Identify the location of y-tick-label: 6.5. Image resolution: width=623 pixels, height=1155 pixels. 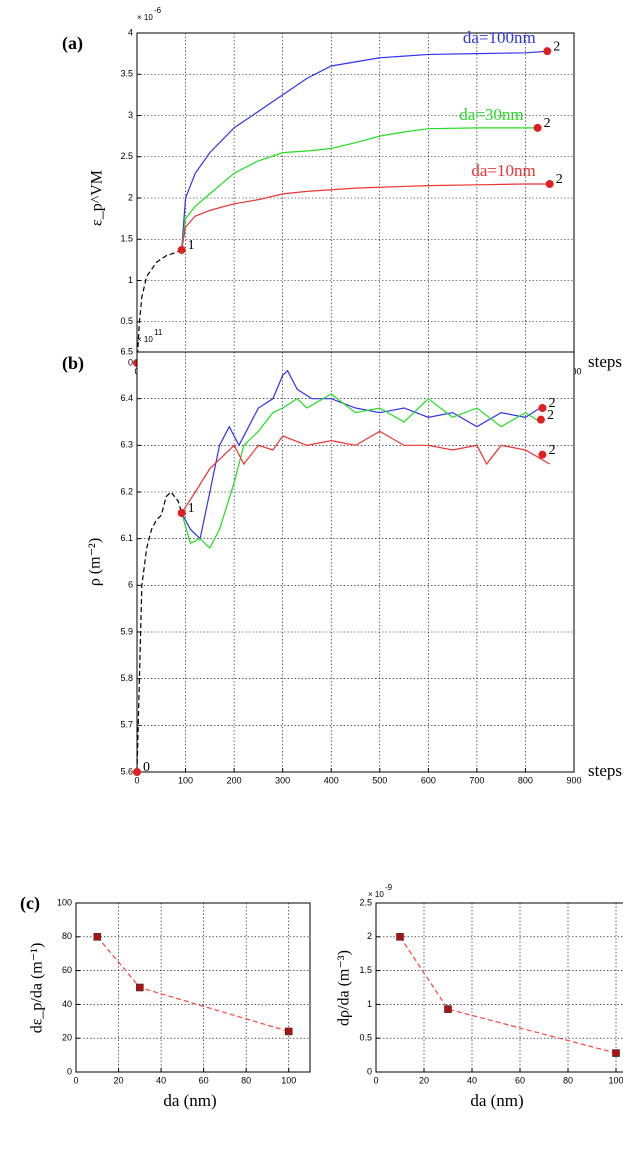
(126, 351).